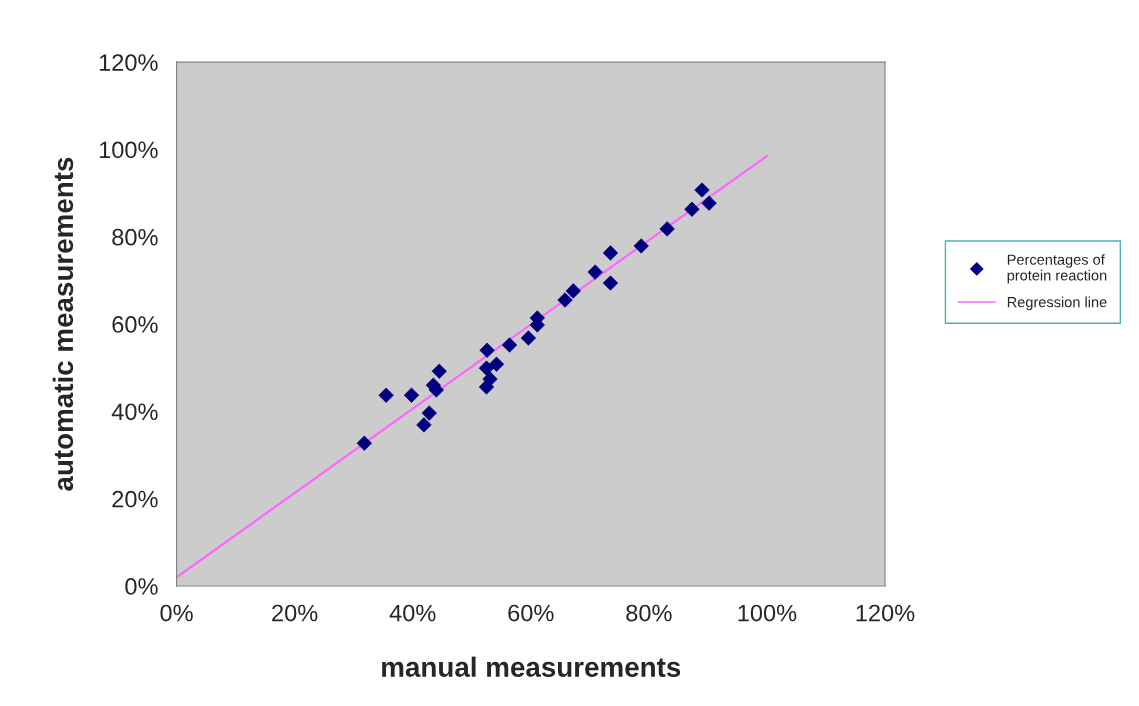  I want to click on y-axis-title: automatic measurements, so click(63, 324).